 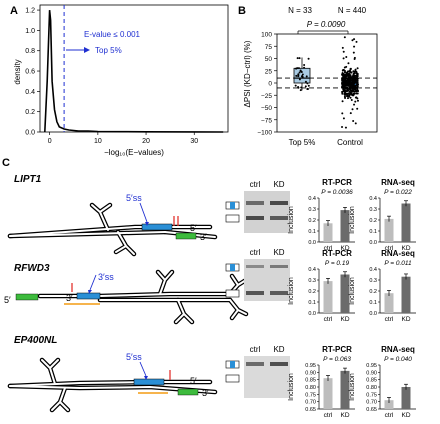 I want to click on category-control: Control, so click(x=350, y=142).